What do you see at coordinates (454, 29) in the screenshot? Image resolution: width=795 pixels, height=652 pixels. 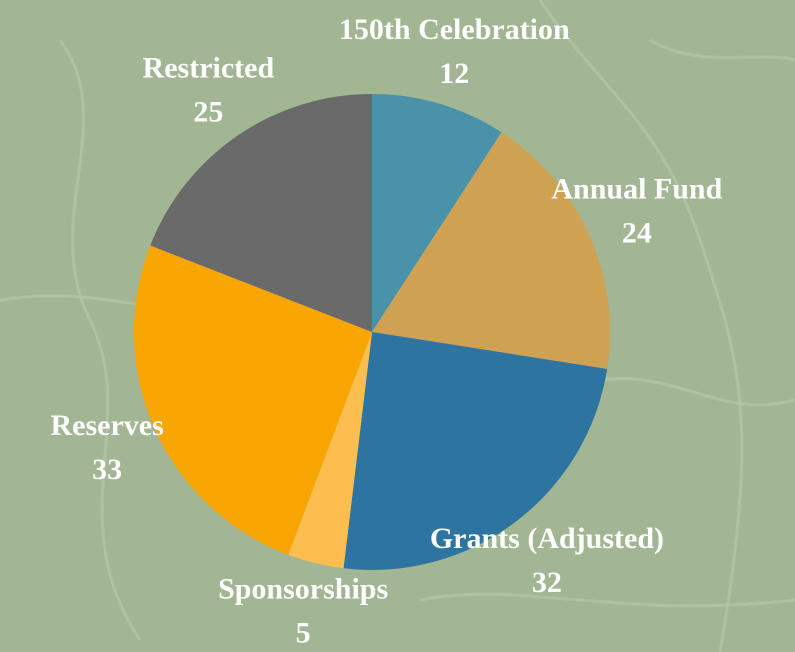 I see `slice-label: 150th Celebration` at bounding box center [454, 29].